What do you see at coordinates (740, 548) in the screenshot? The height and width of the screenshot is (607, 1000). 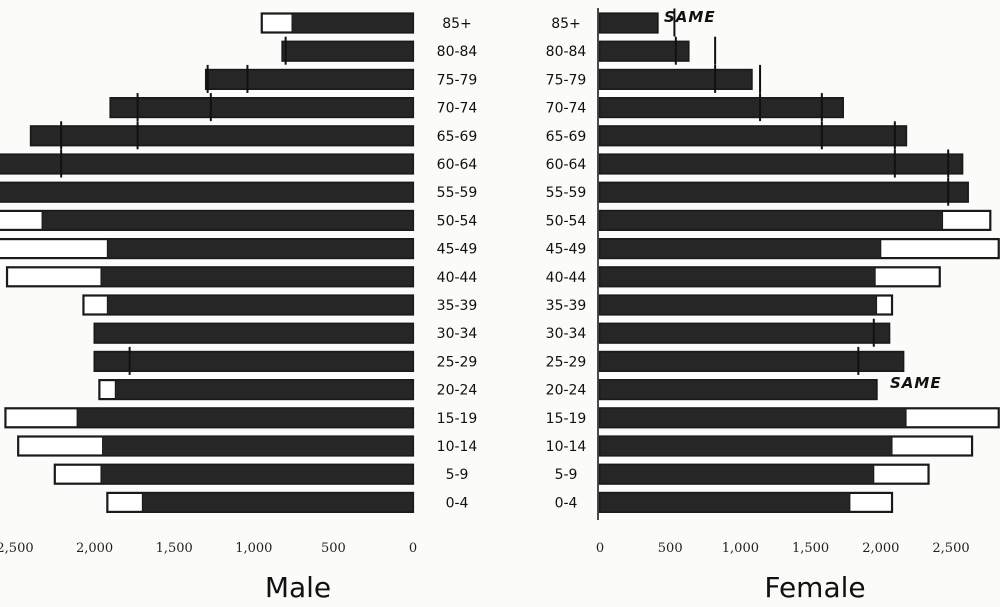 I see `female-x-tick-label: 1,000` at bounding box center [740, 548].